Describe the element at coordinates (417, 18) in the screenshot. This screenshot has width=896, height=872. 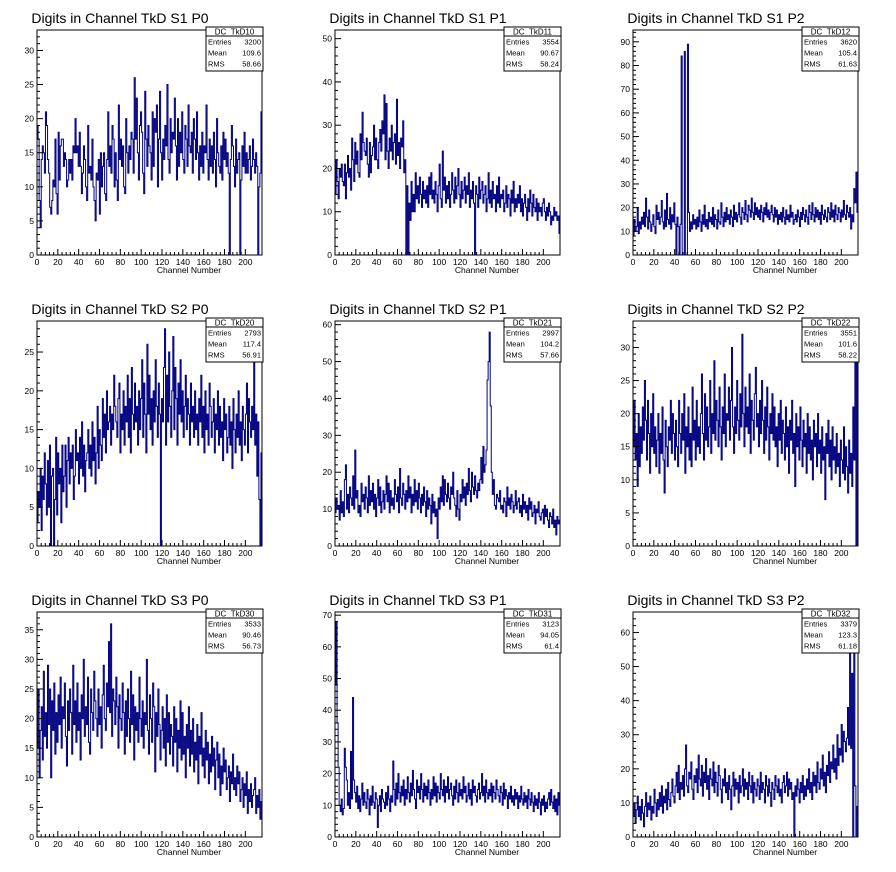
I see `chart-title: Digits in Channel TkD S1 P1` at that location.